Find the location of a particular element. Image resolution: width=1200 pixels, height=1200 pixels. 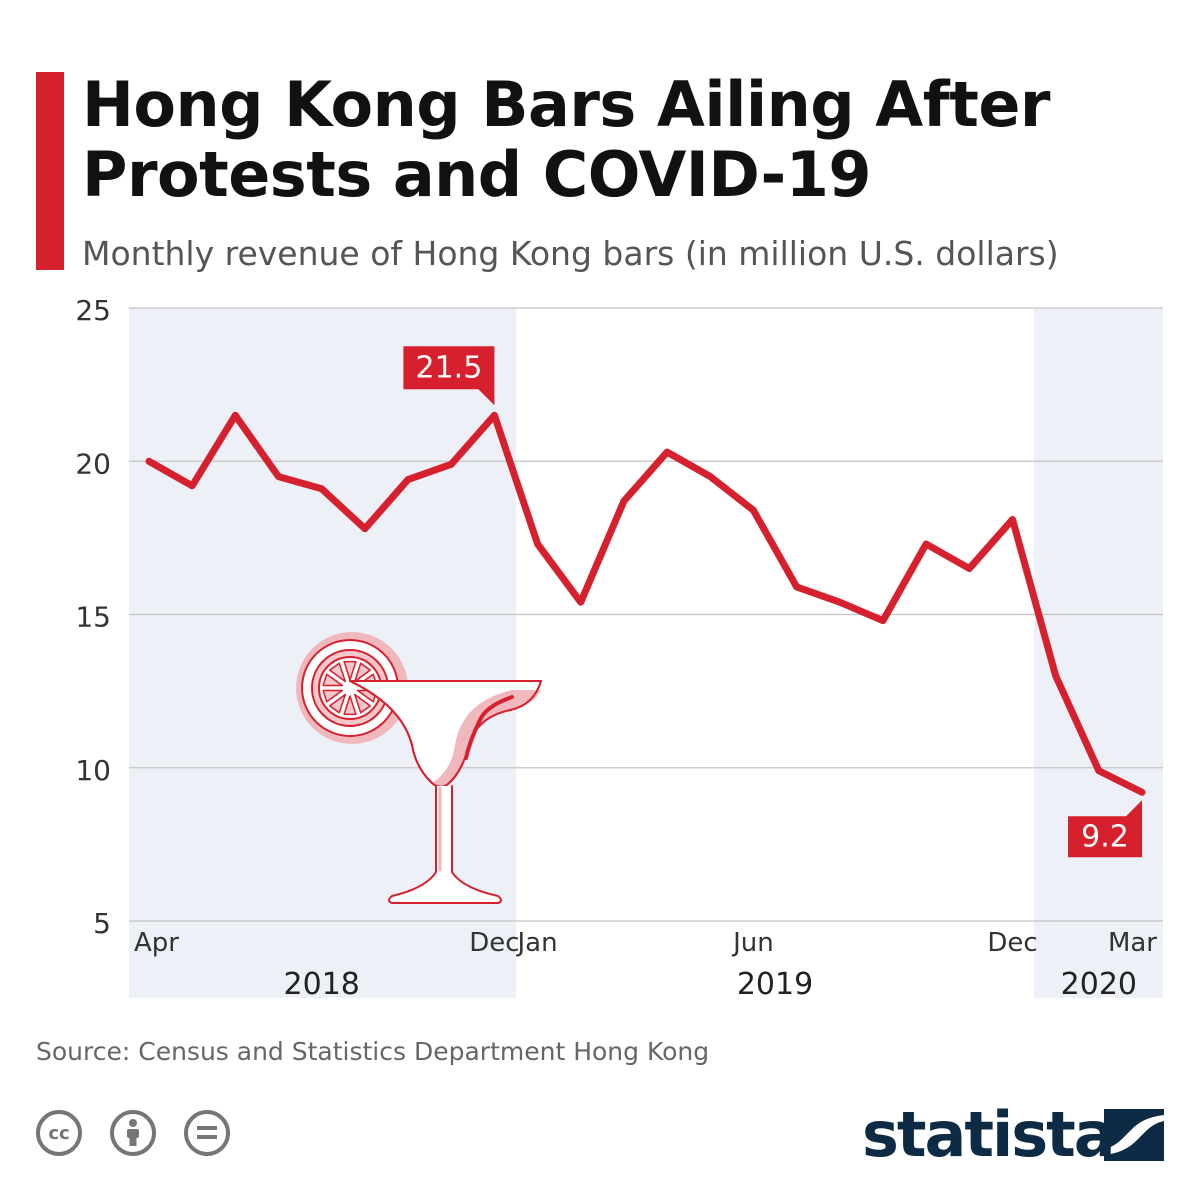

equals-icon is located at coordinates (207, 1132).